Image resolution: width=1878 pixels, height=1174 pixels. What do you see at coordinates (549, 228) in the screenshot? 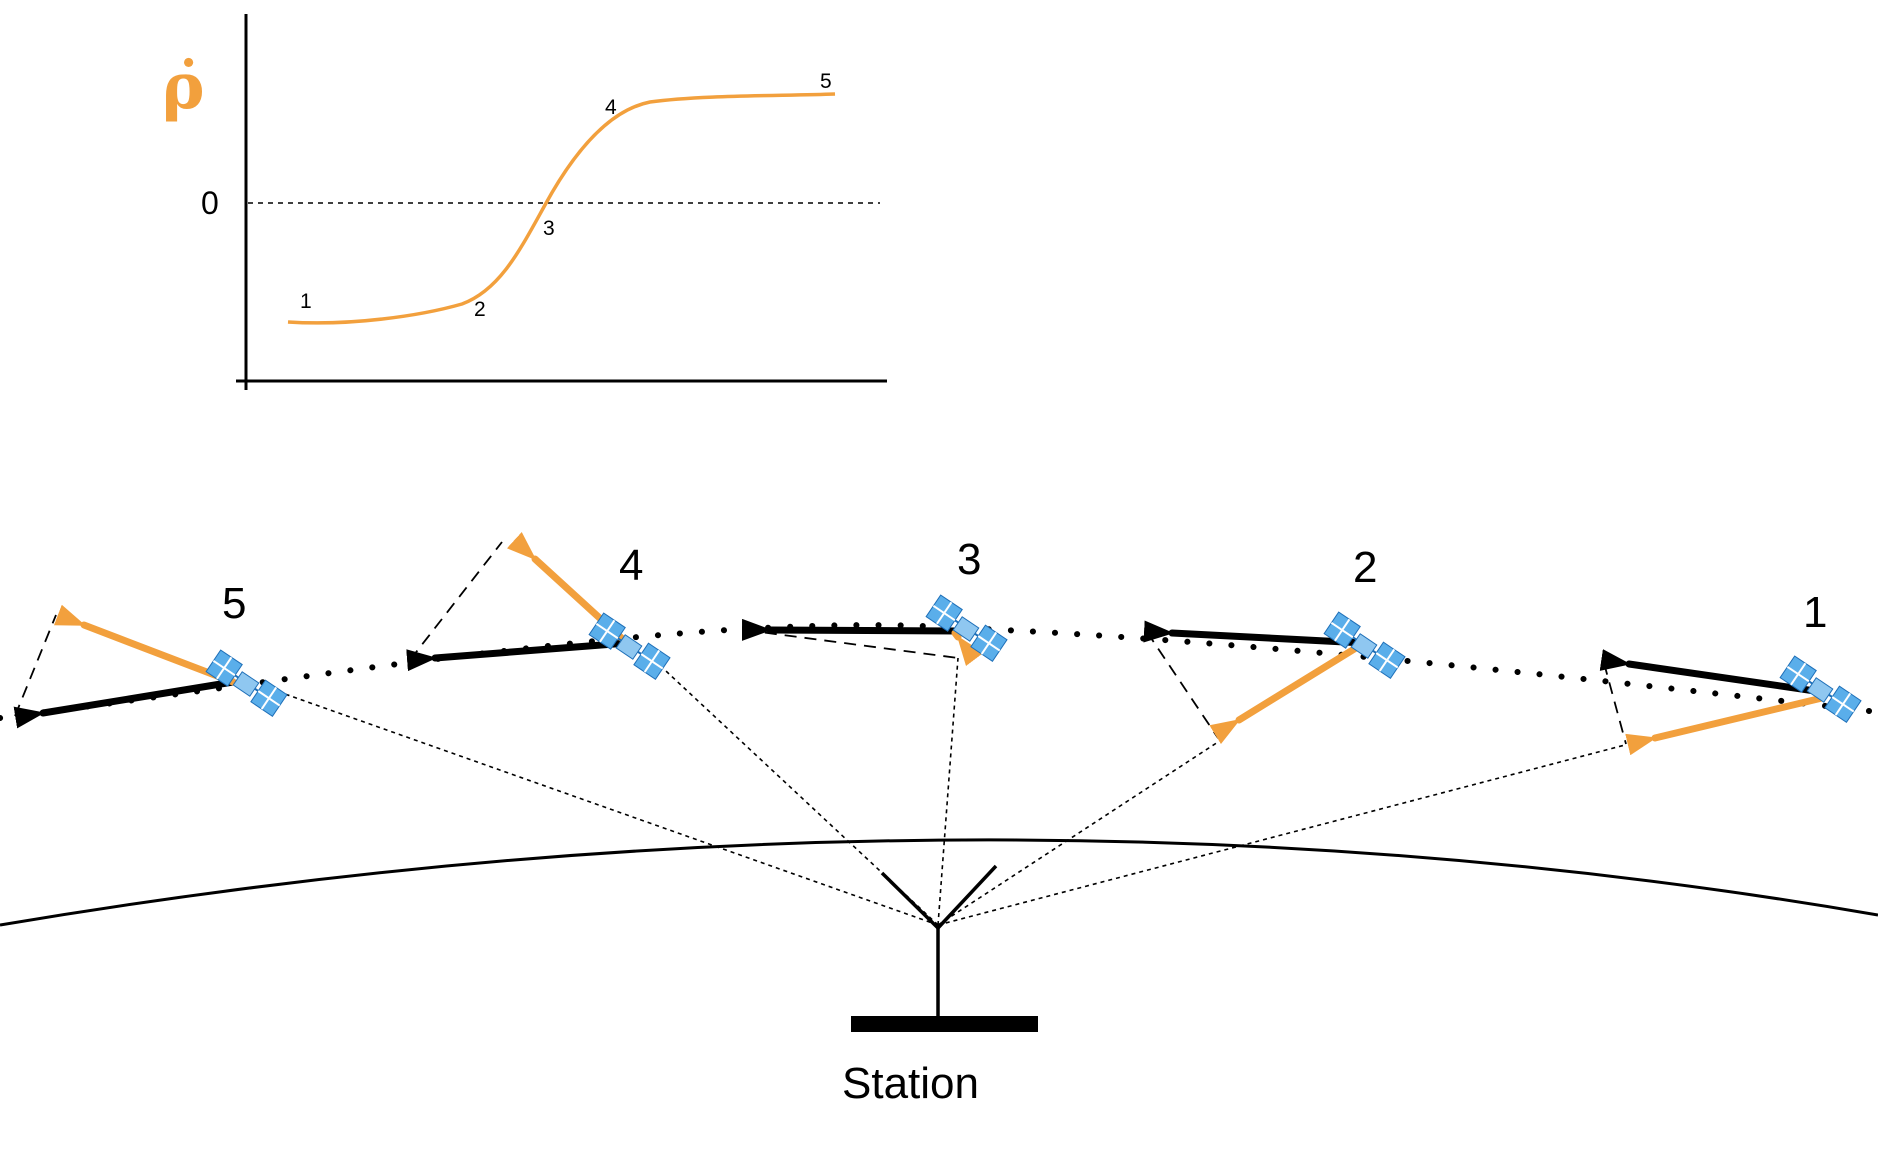
I see `plot-point-label-3: 3` at bounding box center [549, 228].